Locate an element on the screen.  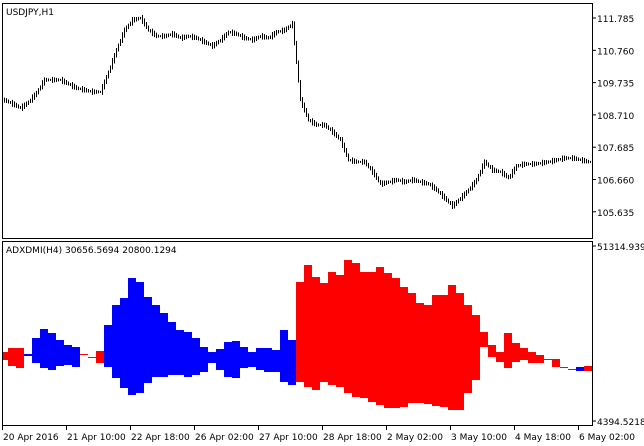
time-tick-label: 4 May 18:00 is located at coordinates (543, 438).